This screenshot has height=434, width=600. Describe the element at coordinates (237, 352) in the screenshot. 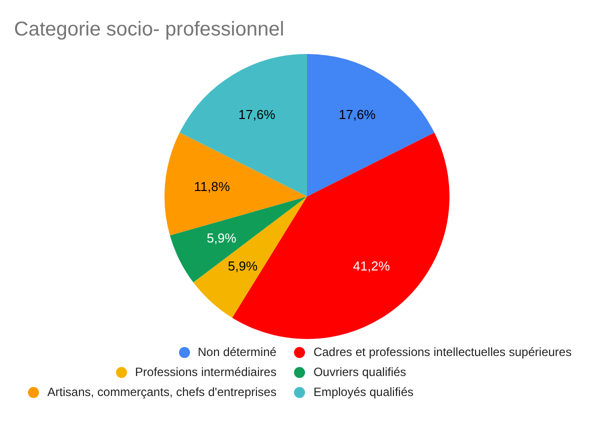

I see `legend-label: Non déterminé` at that location.